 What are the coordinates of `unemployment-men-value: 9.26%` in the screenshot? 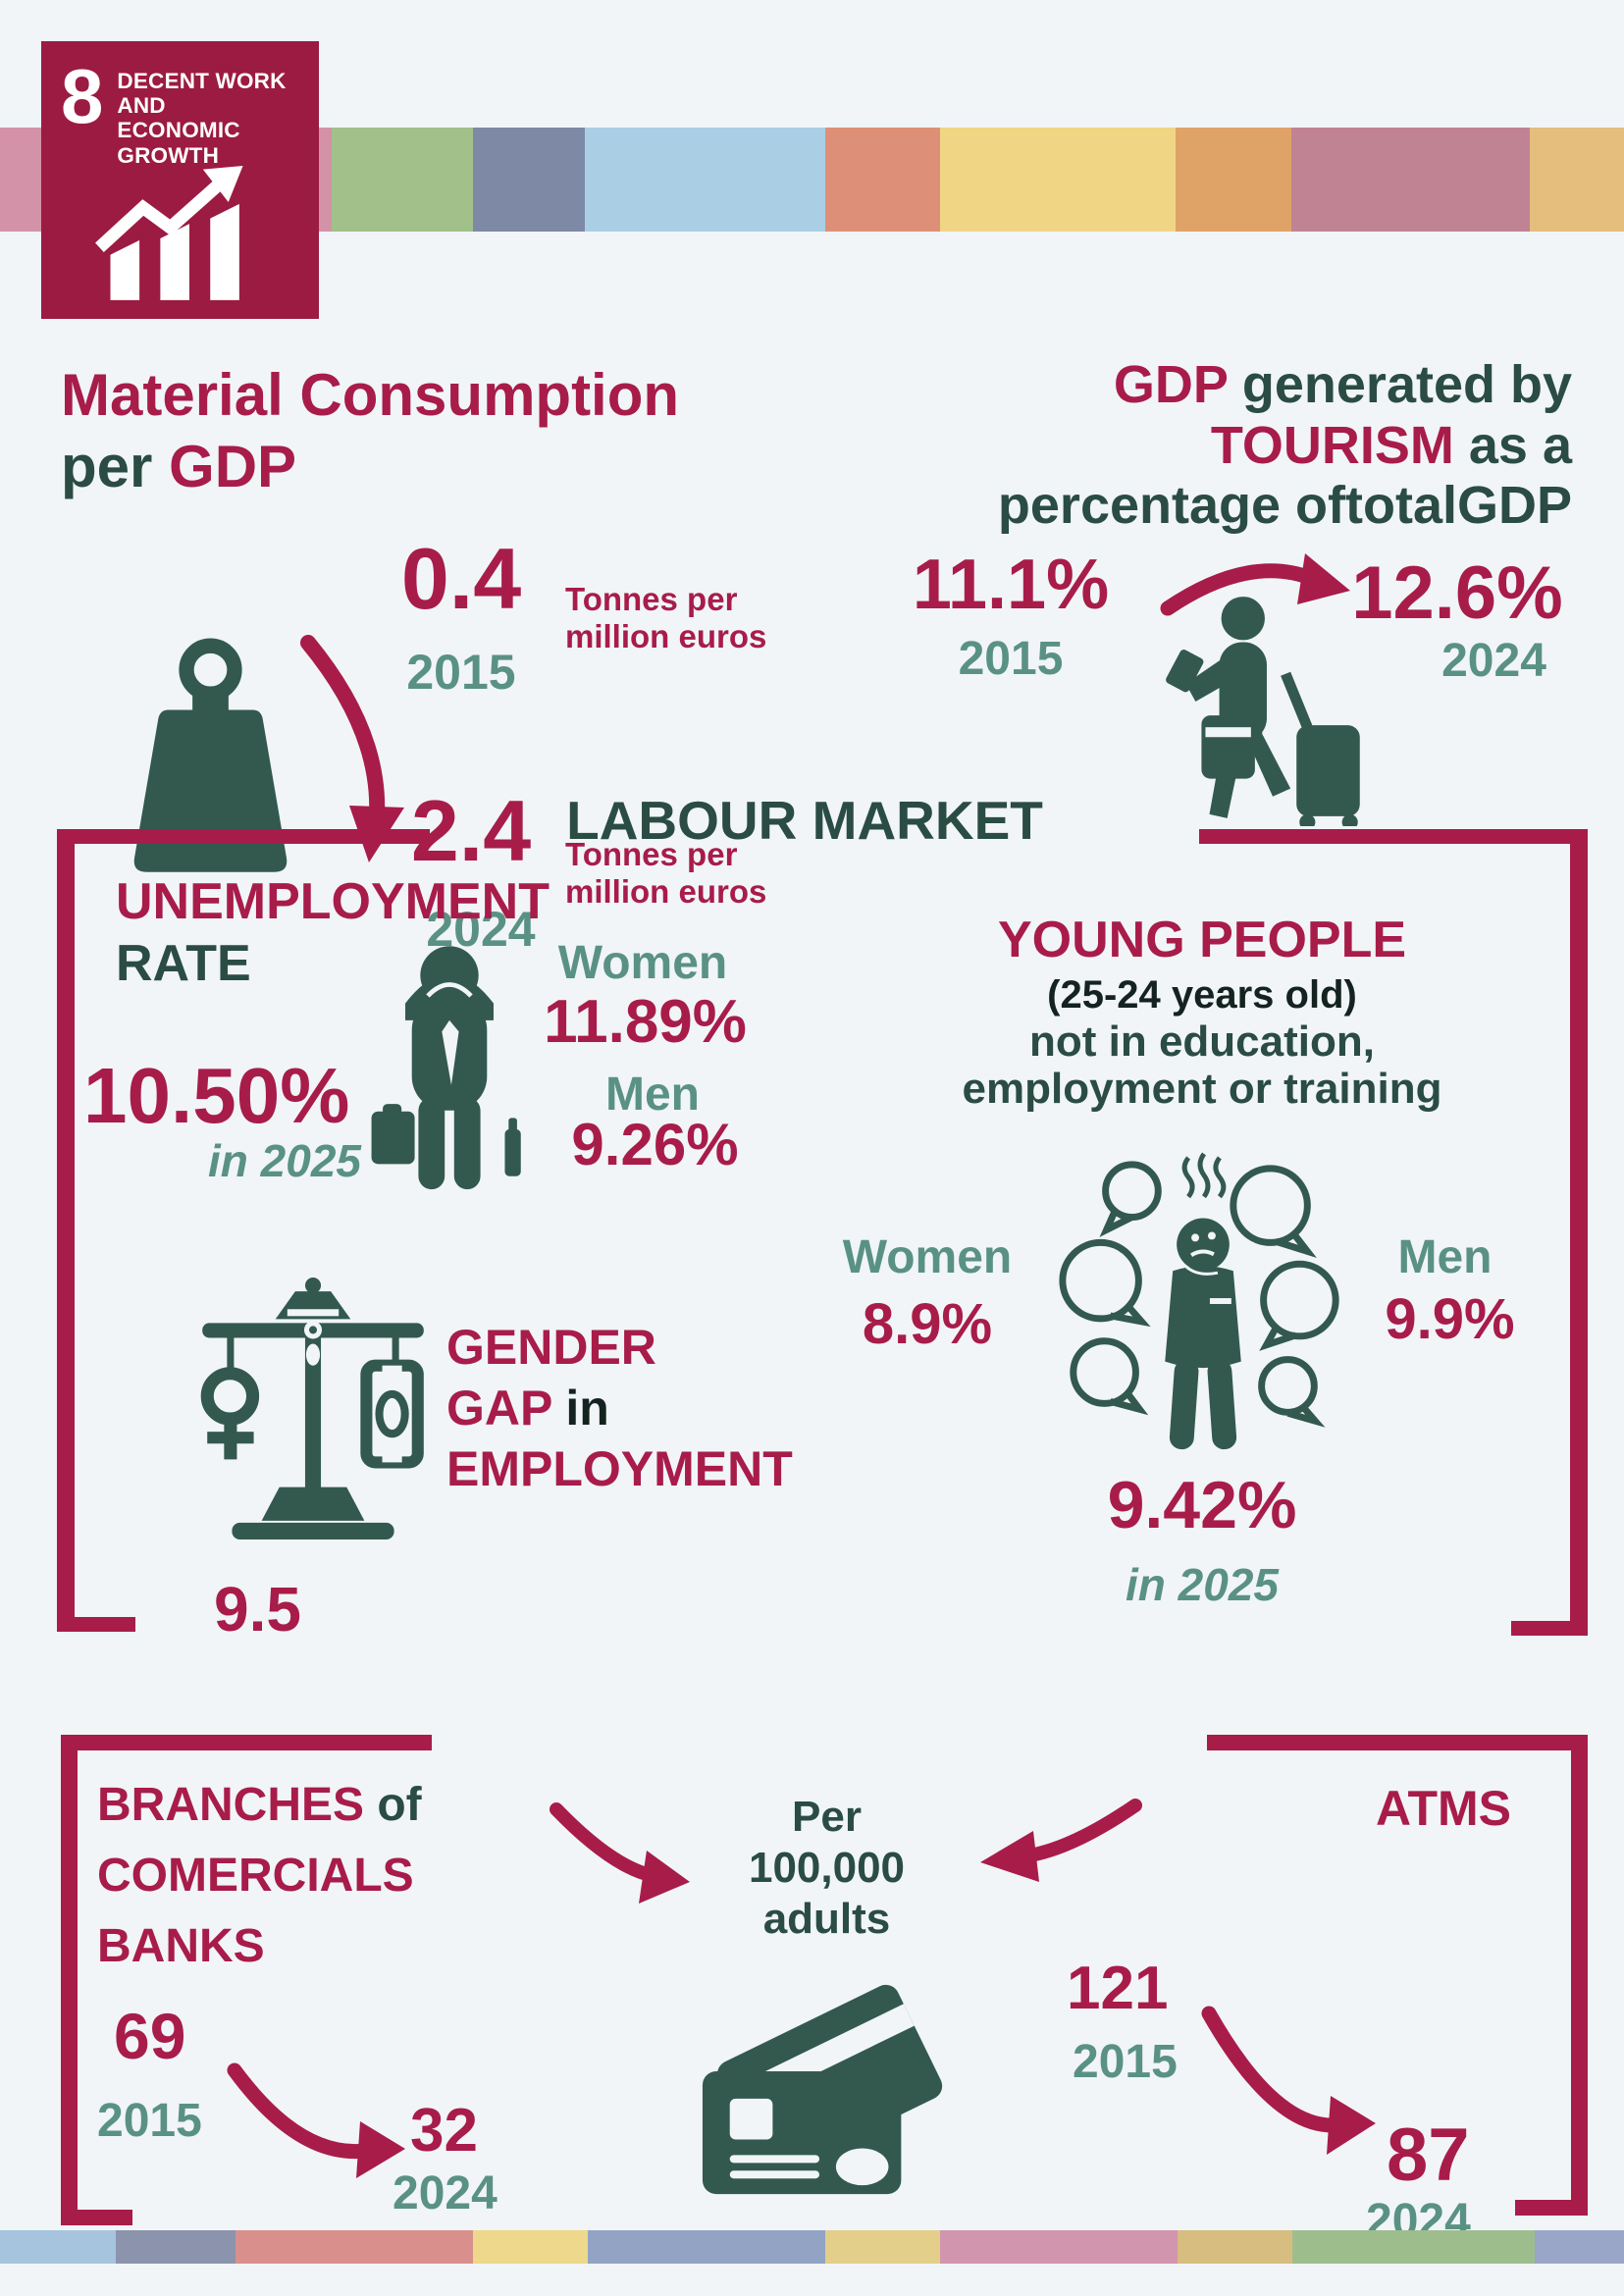 It's located at (655, 1144).